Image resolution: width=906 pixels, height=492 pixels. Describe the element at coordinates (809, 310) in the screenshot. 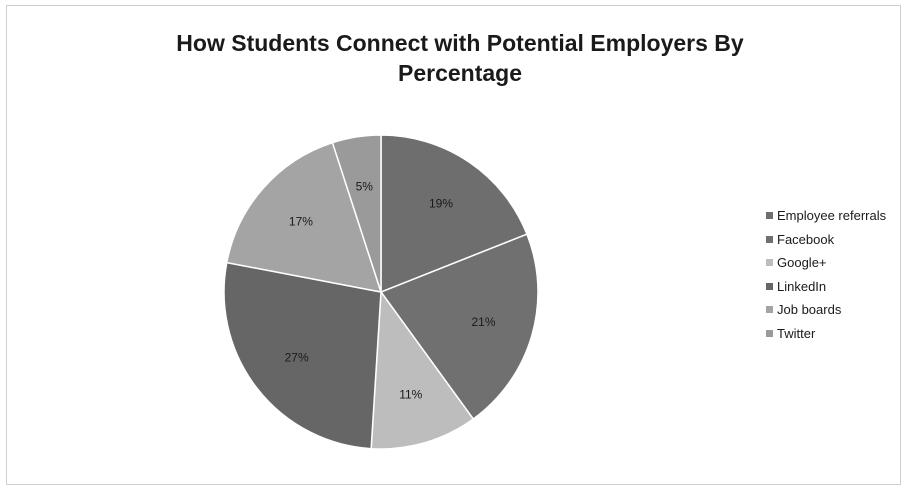

I see `legend-label: Job boards` at that location.